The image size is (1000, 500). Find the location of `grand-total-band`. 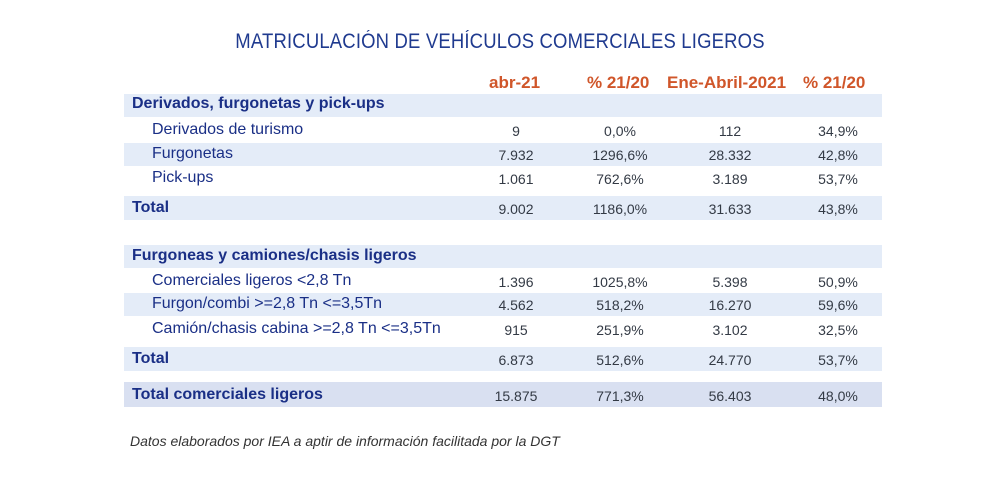

grand-total-band is located at coordinates (503, 394).